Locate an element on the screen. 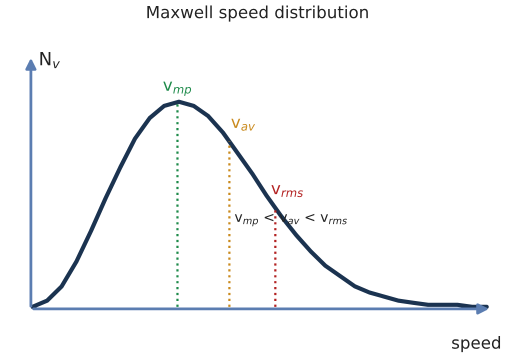  x-axis-title: speed is located at coordinates (476, 344).